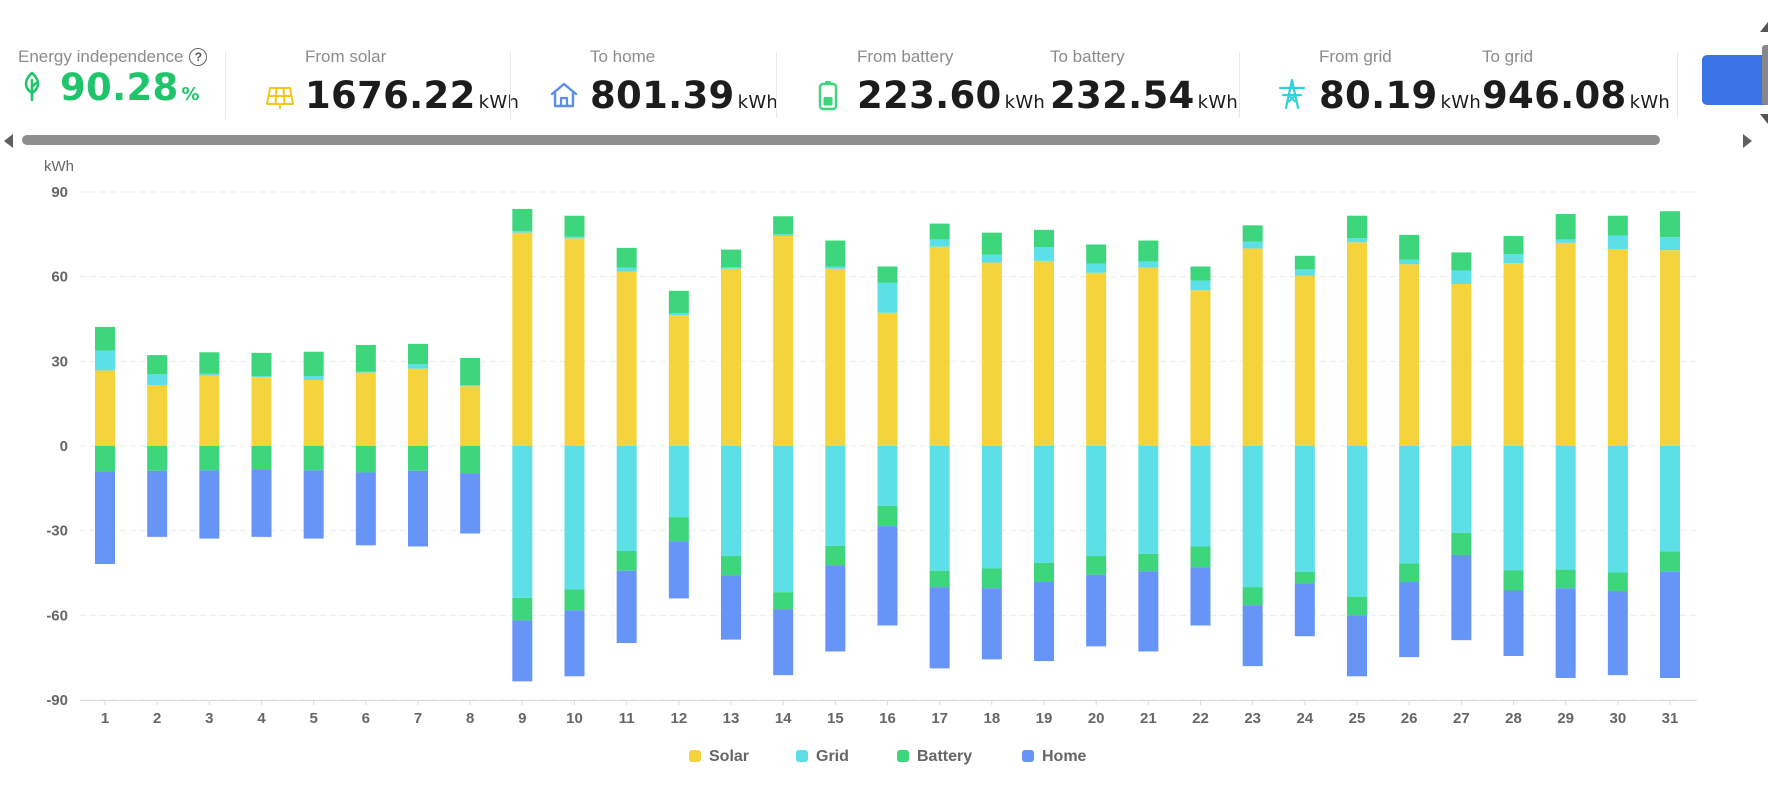 The width and height of the screenshot is (1768, 812). I want to click on scroll-up-arrow-icon, so click(1764, 27).